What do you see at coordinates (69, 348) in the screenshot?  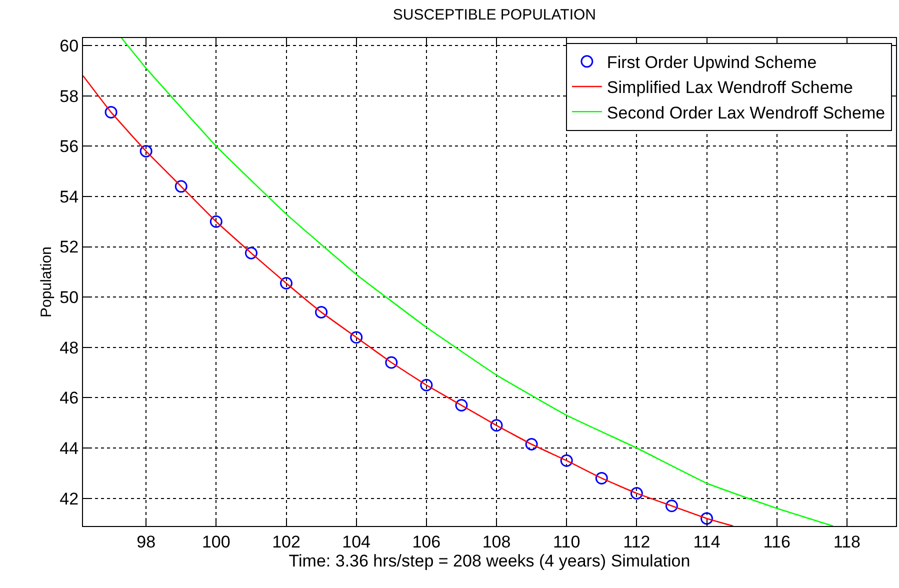 I see `y-tick-label: 48` at bounding box center [69, 348].